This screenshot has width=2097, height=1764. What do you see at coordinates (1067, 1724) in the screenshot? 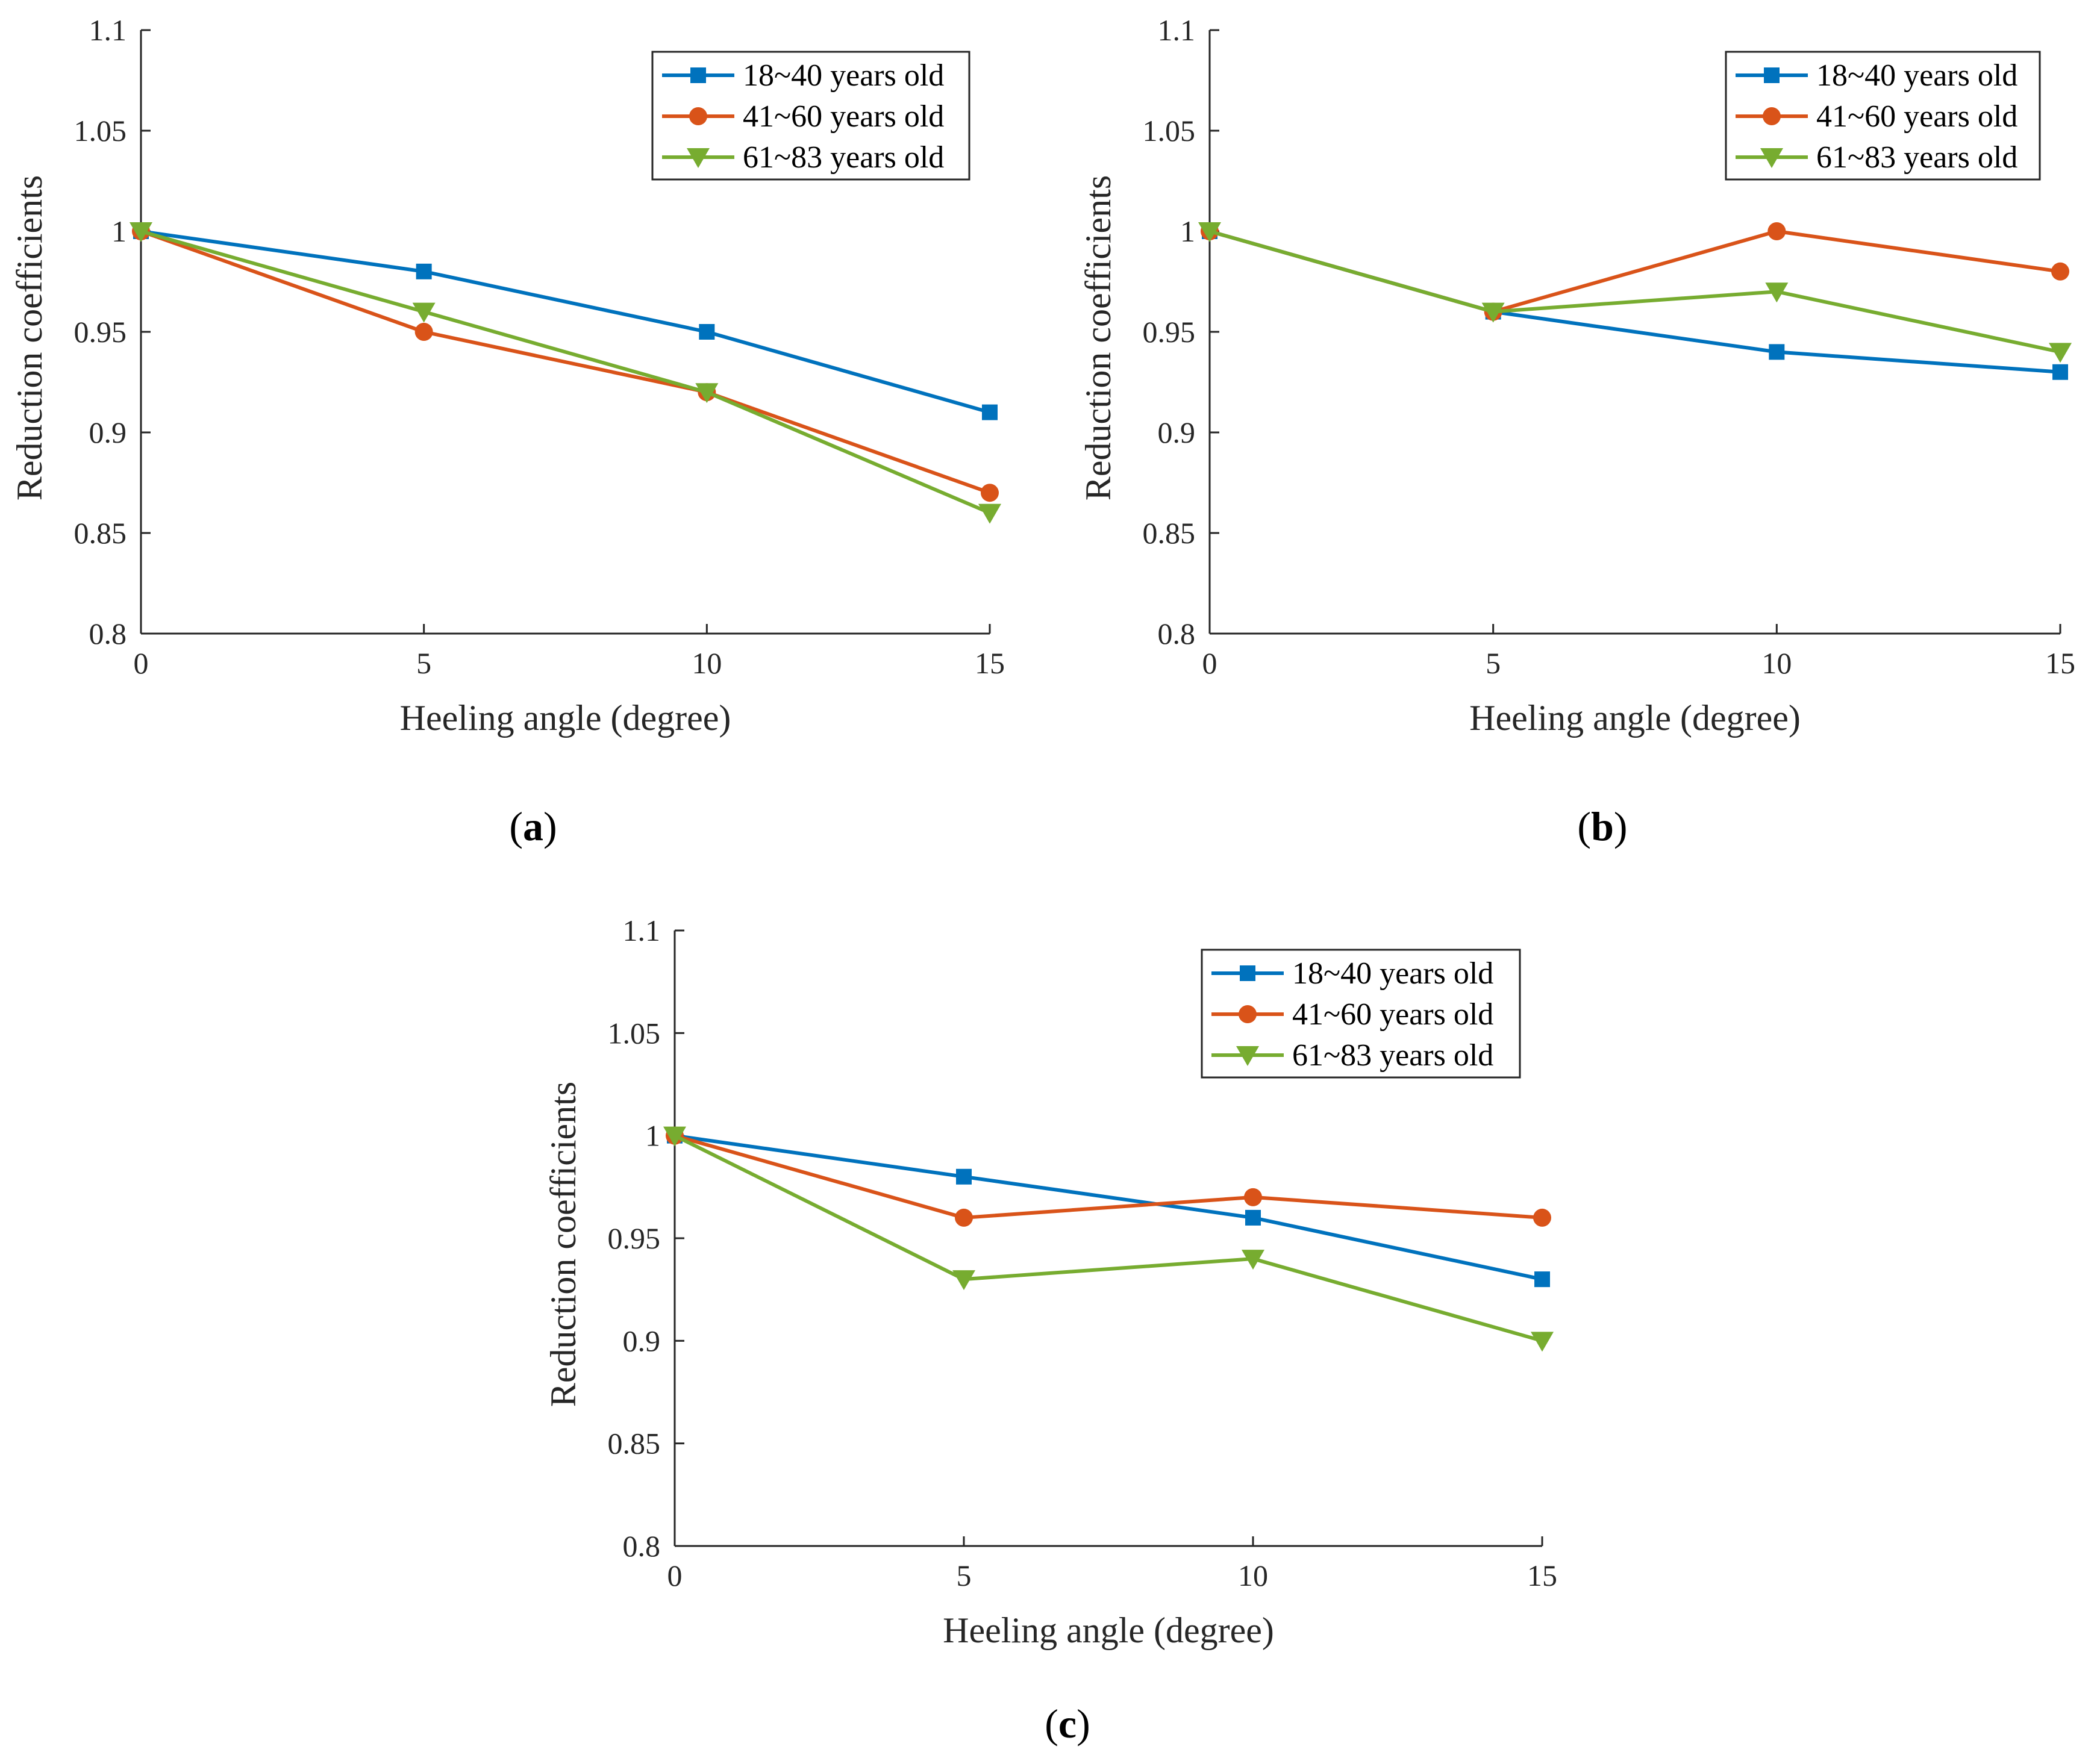
I see `panel-label: (c)` at bounding box center [1067, 1724].